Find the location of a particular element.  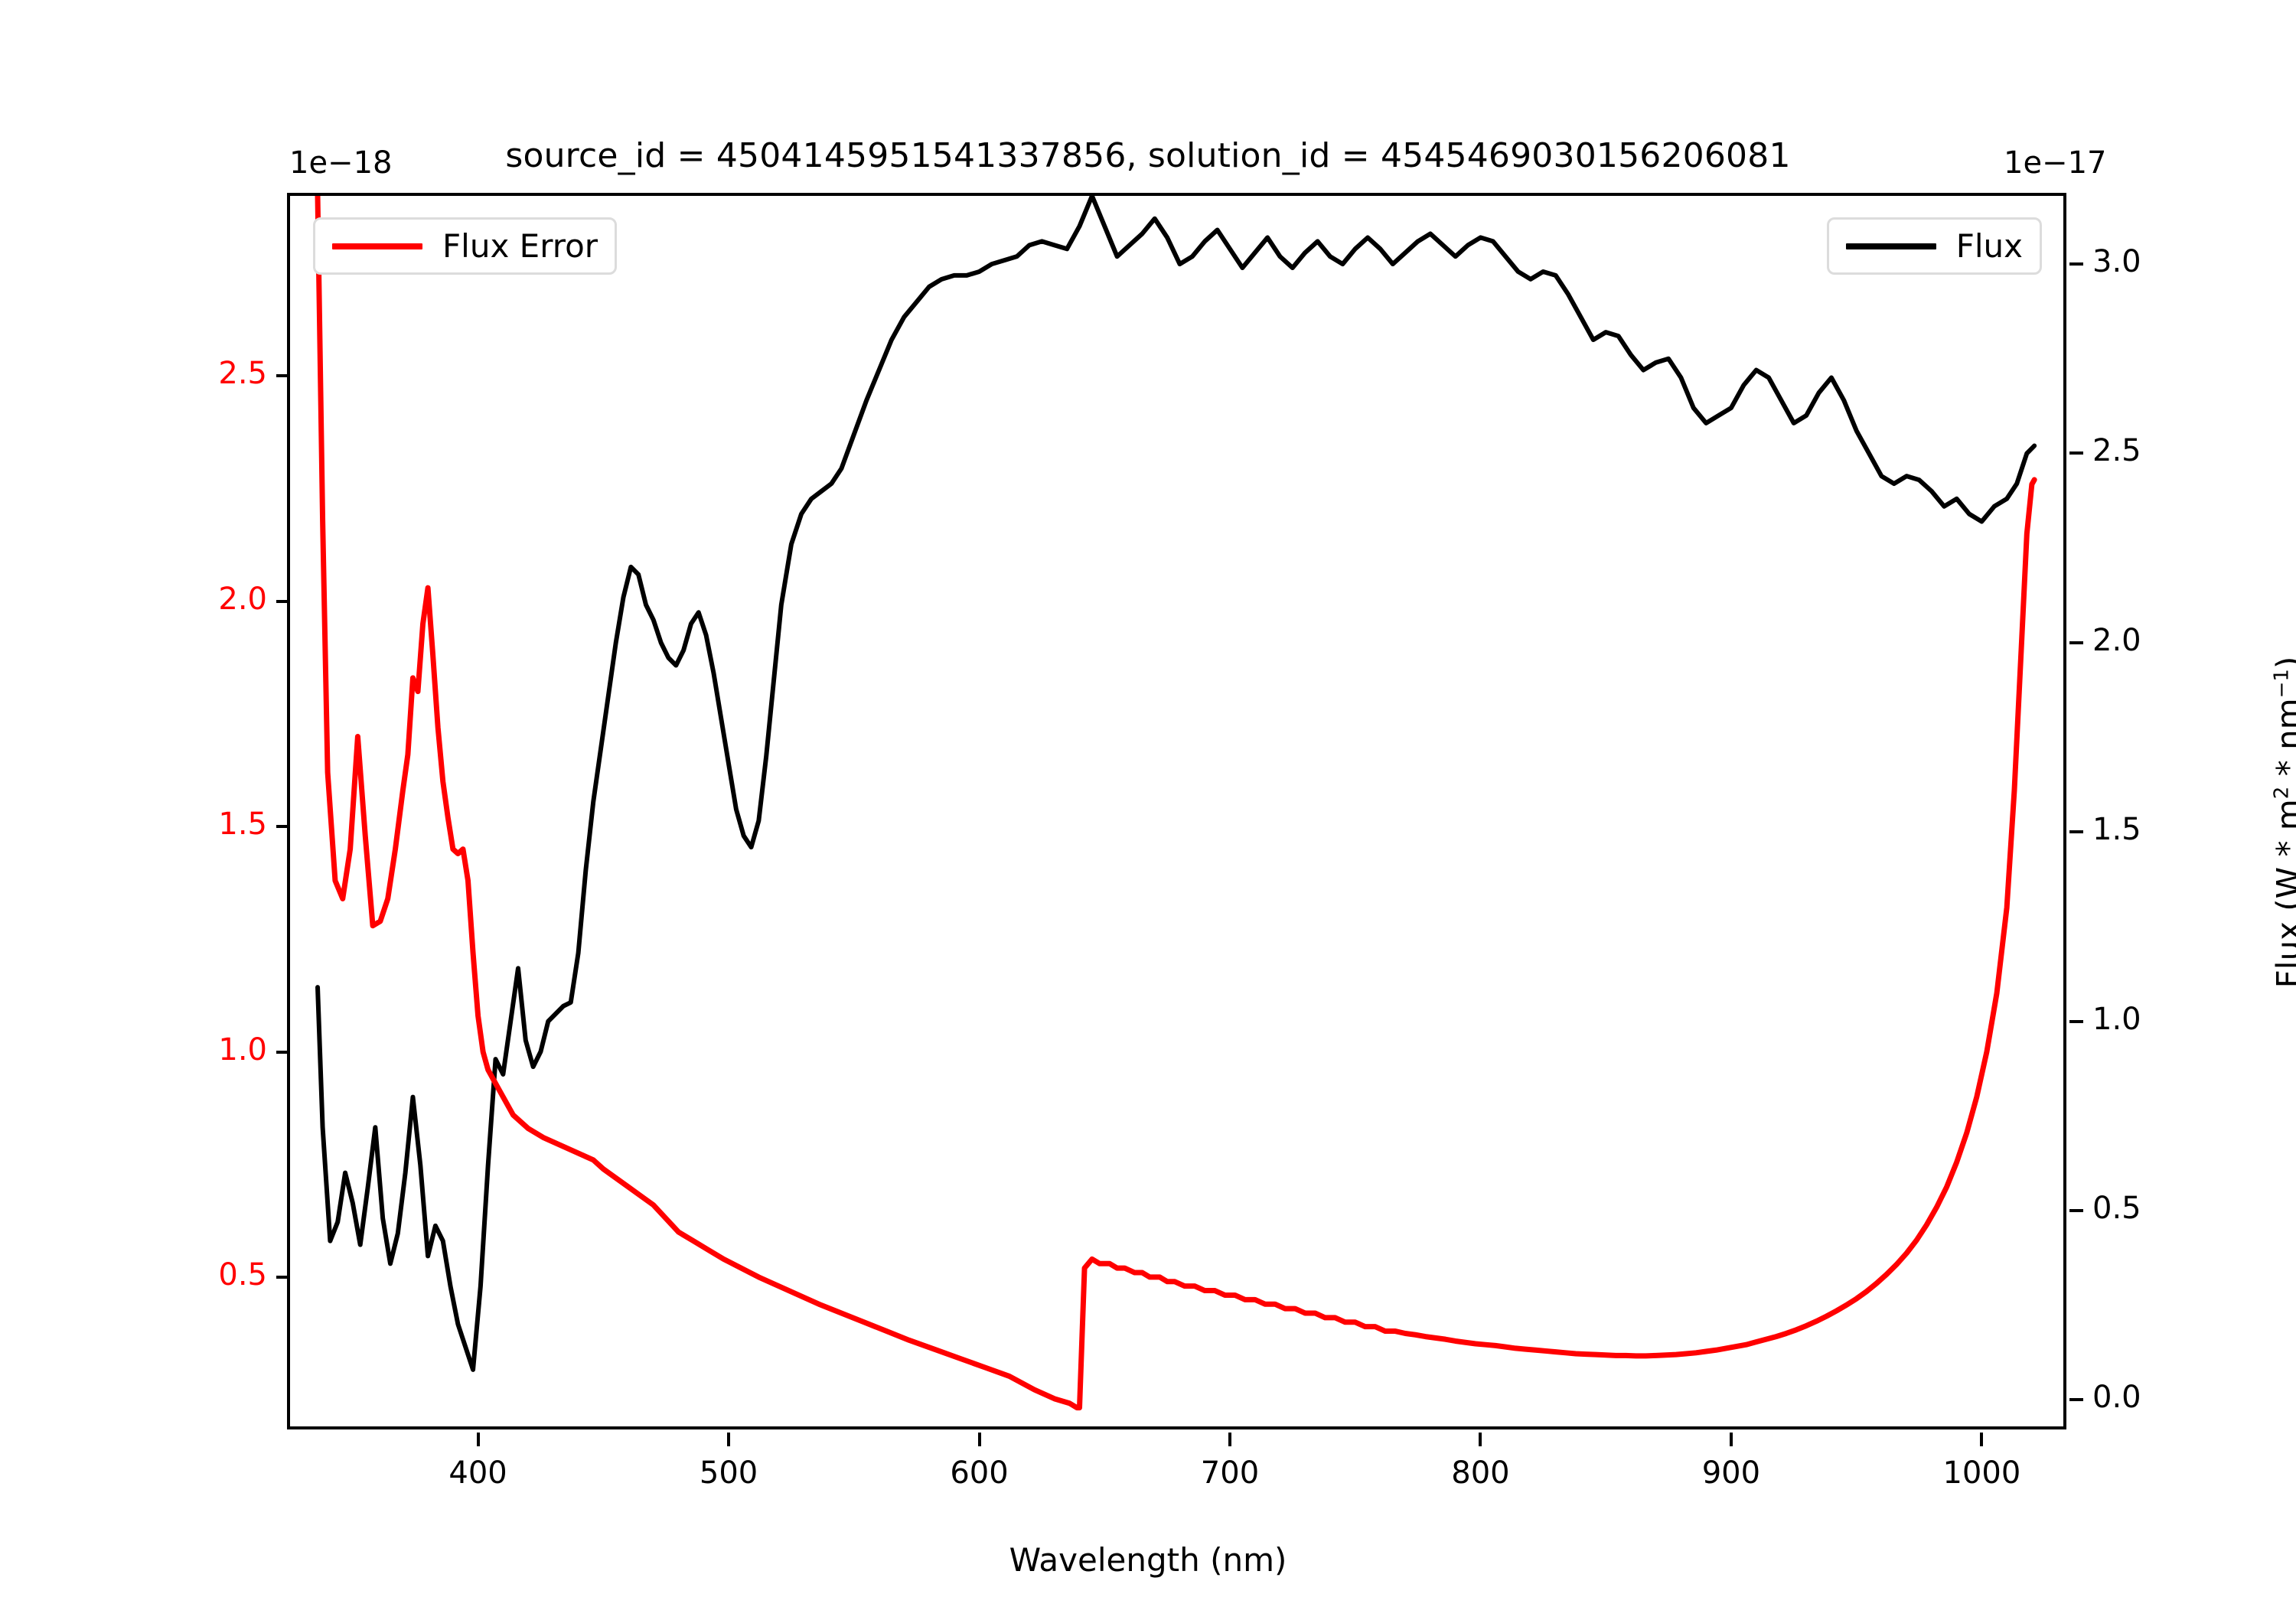

legend-swatch-flux is located at coordinates (1890, 246).